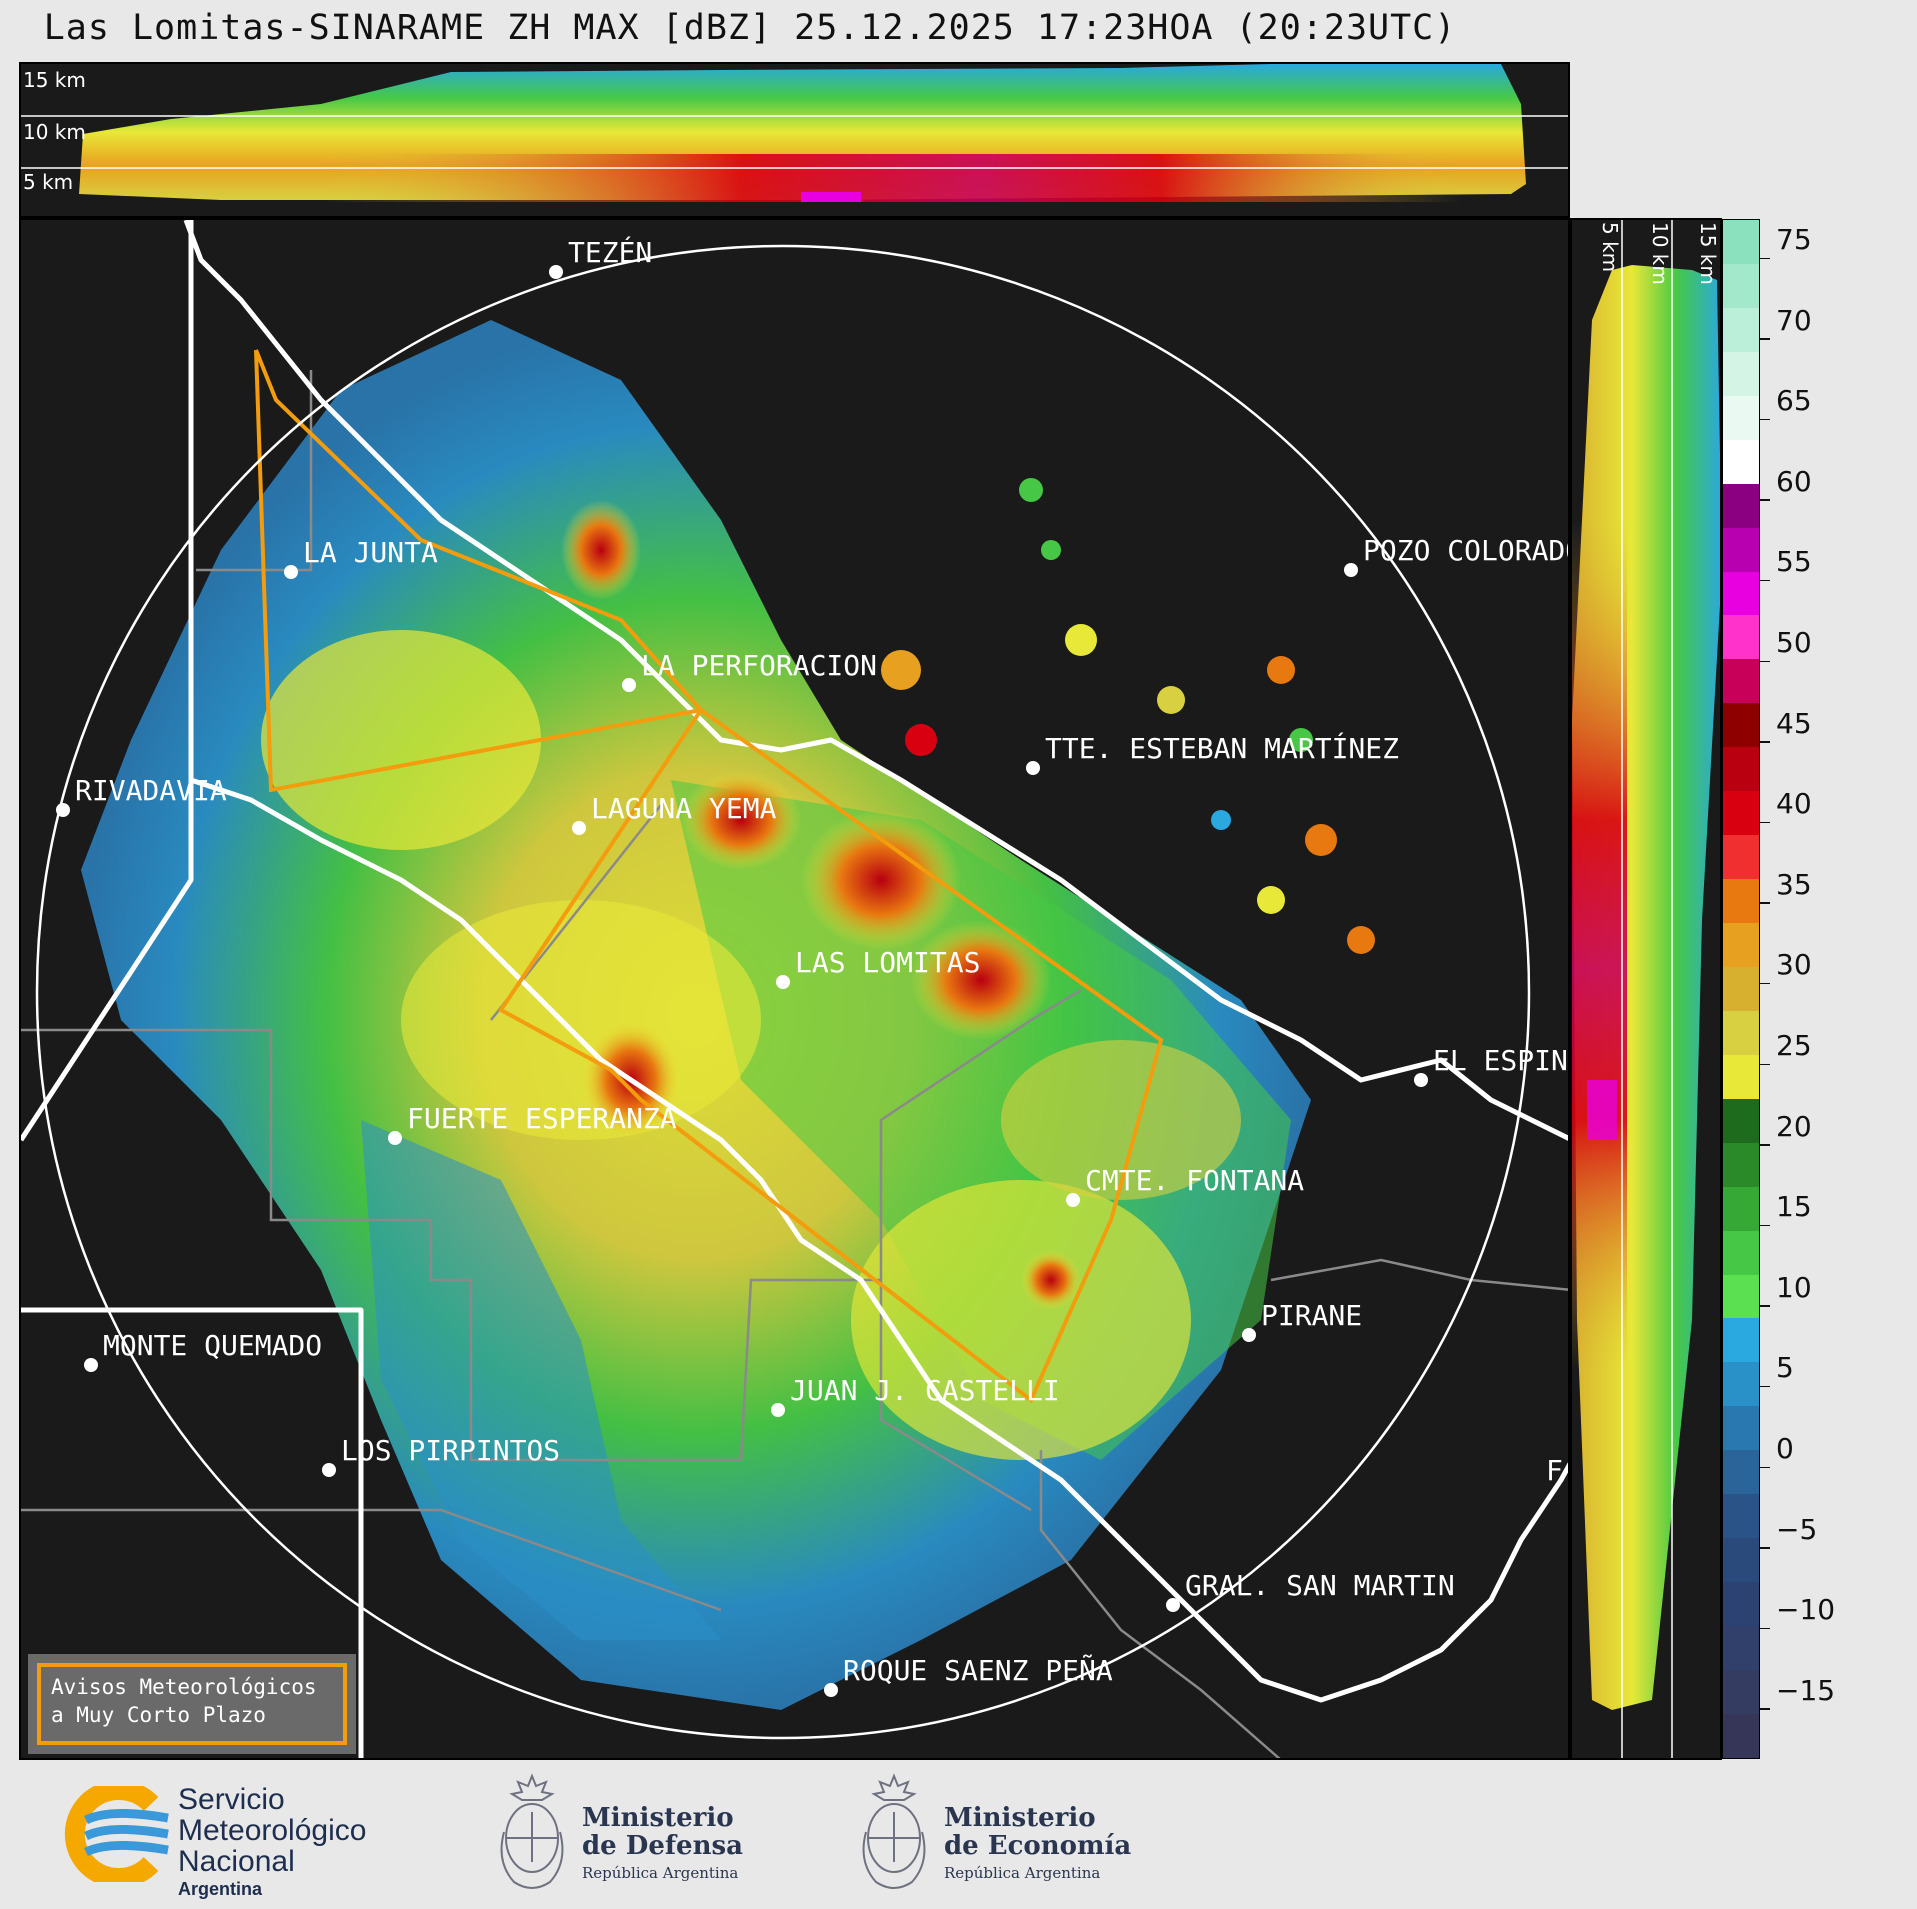 The image size is (1917, 1909). What do you see at coordinates (1806, 1610) in the screenshot?
I see `colorbar-tick-label: −10` at bounding box center [1806, 1610].